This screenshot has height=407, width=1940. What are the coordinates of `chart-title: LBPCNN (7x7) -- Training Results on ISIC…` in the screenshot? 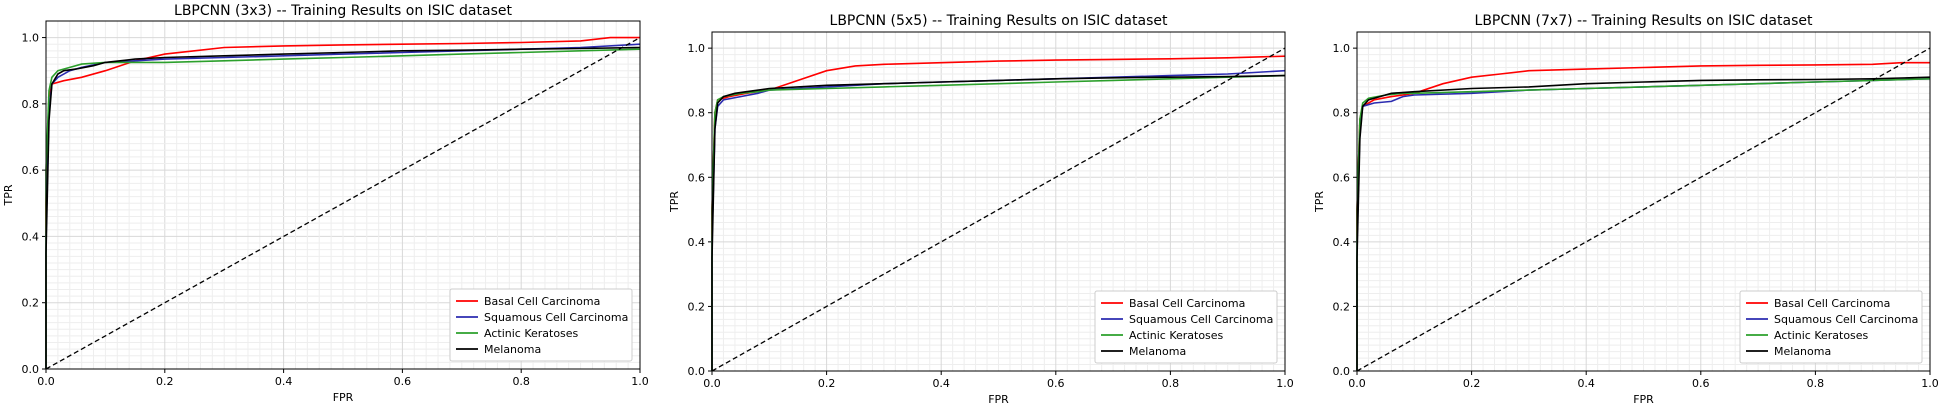 It's located at (1644, 21).